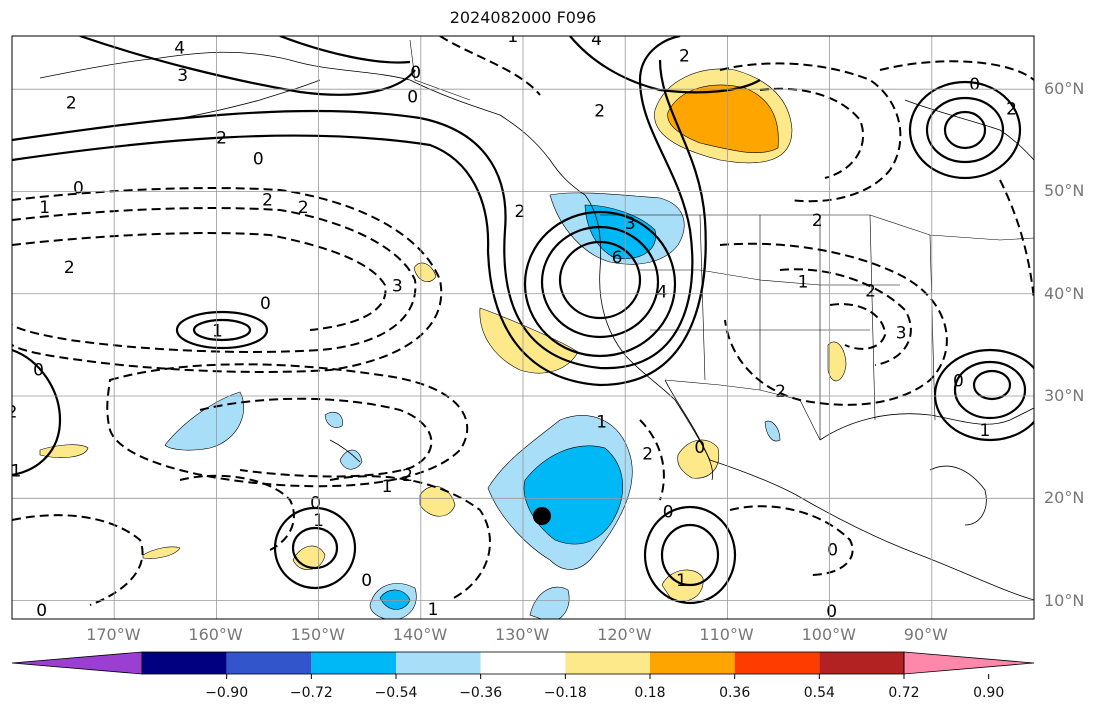  I want to click on contour-label-7: 2, so click(303, 208).